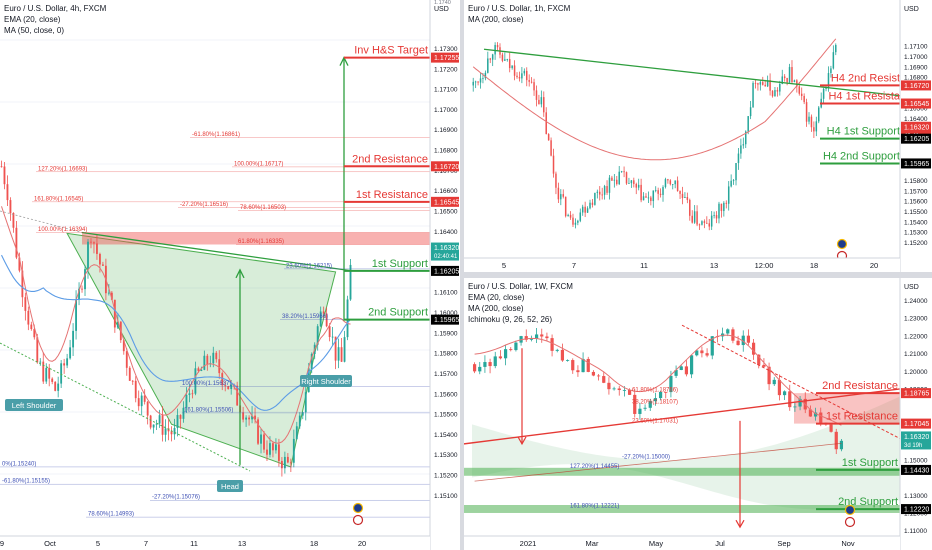 The image size is (932, 550). What do you see at coordinates (217, 251) in the screenshot?
I see `neckline` at bounding box center [217, 251].